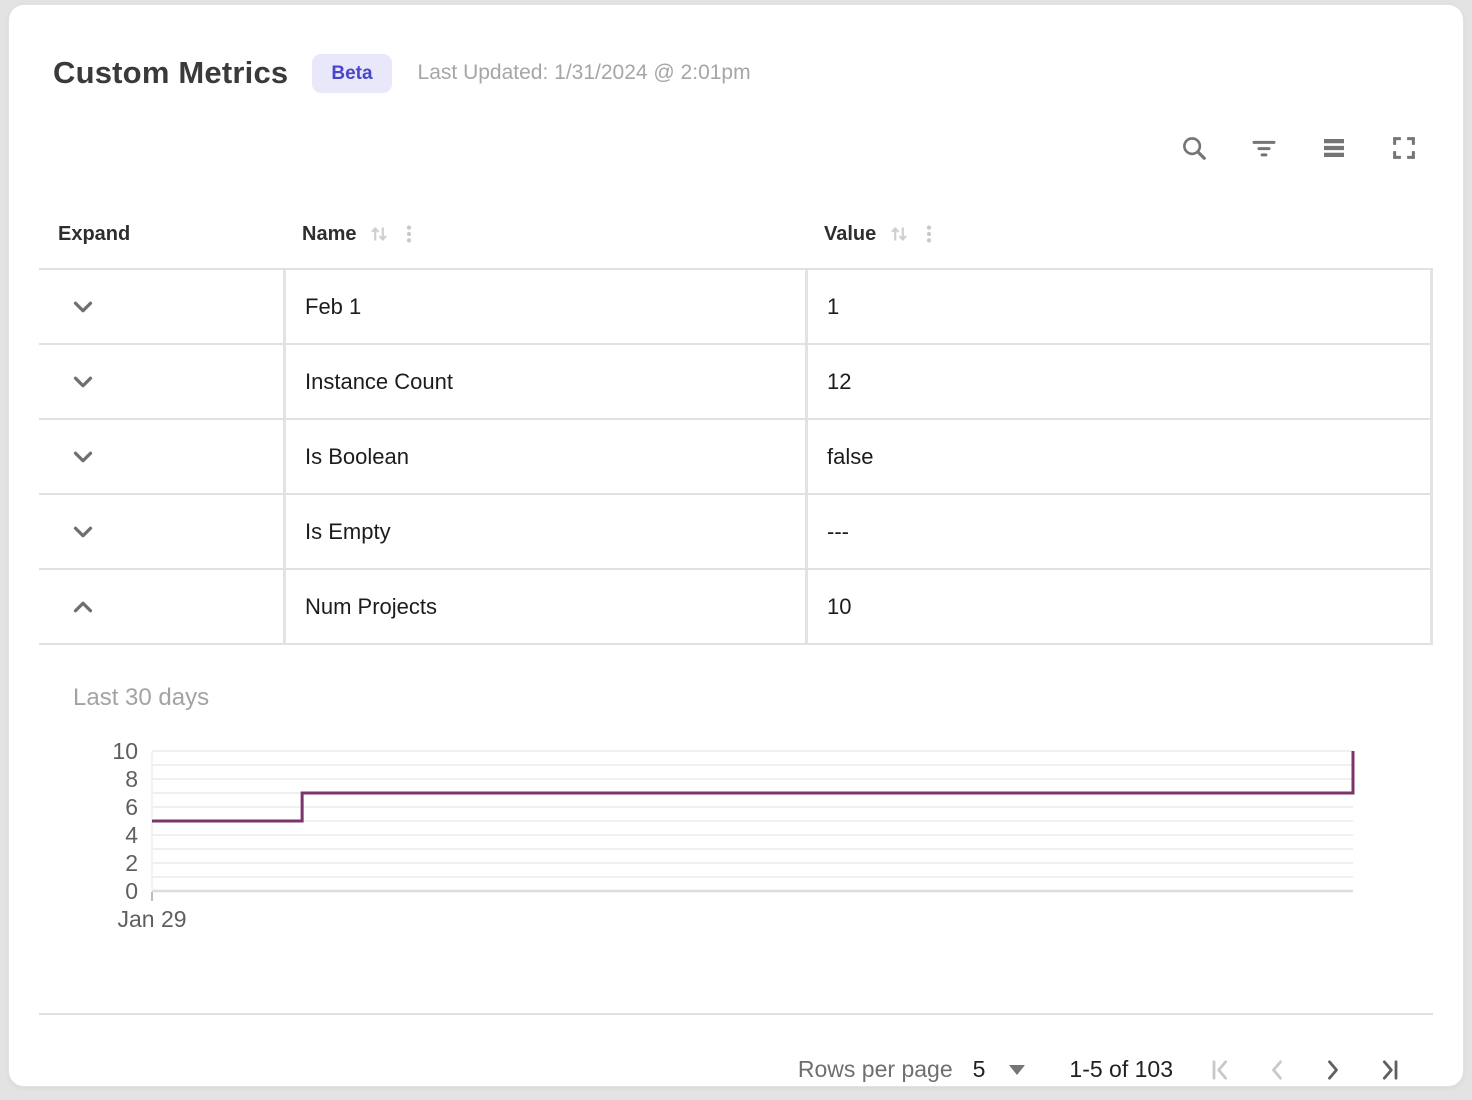 The image size is (1472, 1100). I want to click on column-header-name: Name, so click(544, 234).